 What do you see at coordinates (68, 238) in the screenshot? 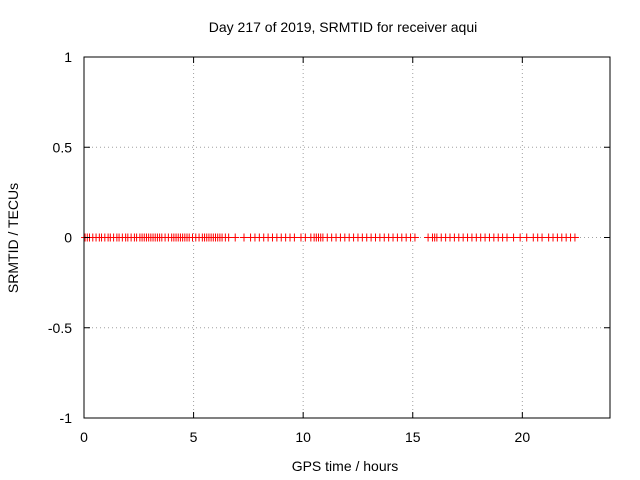
I see `y-tick-label: 0` at bounding box center [68, 238].